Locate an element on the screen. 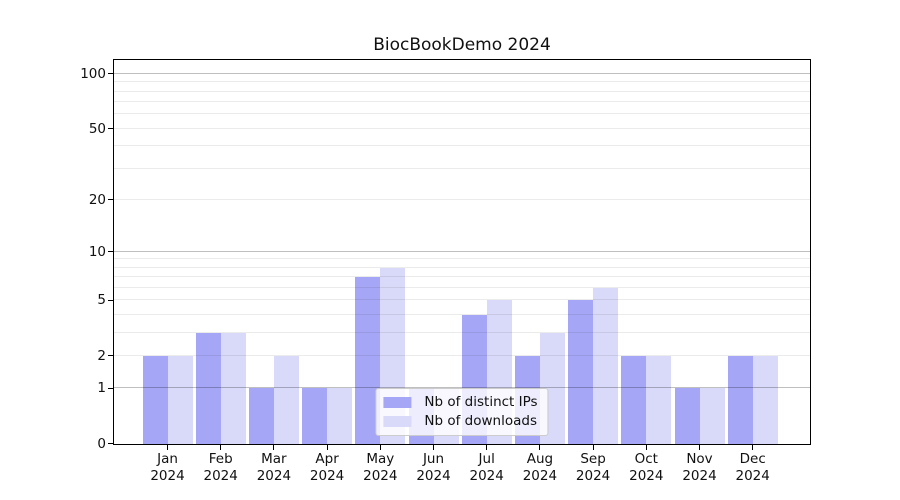 The width and height of the screenshot is (900, 500). legend-item-distinct-ips: Nb of distinct IPs is located at coordinates (460, 402).